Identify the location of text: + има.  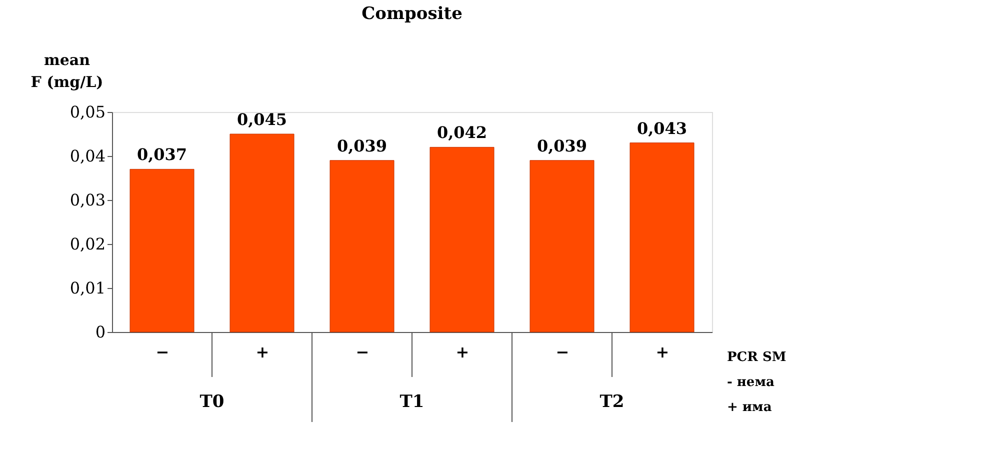
(749, 407).